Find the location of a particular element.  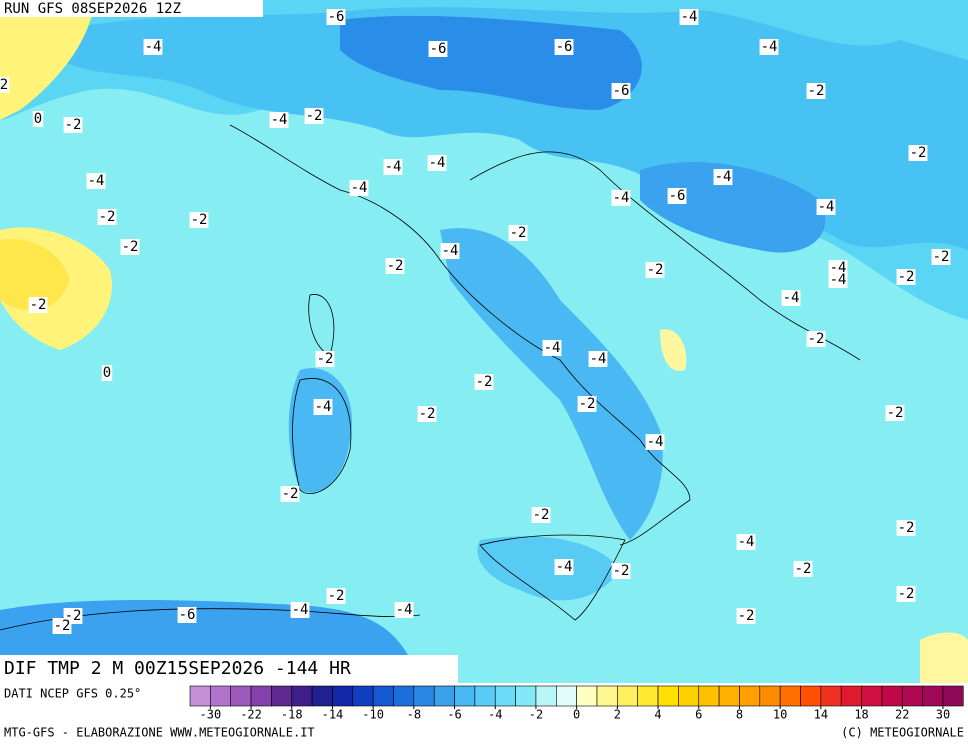

colorbar-label: -18 is located at coordinates (292, 715).